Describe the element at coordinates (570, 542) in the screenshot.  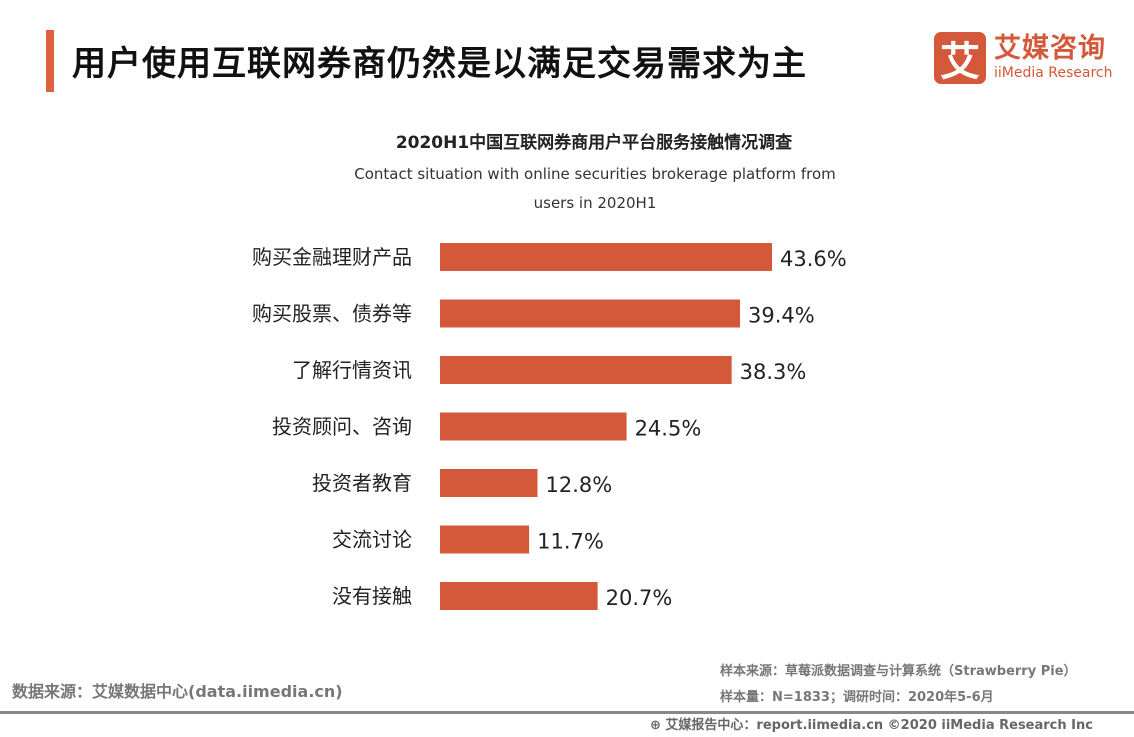
I see `value-label: 11.7%` at that location.